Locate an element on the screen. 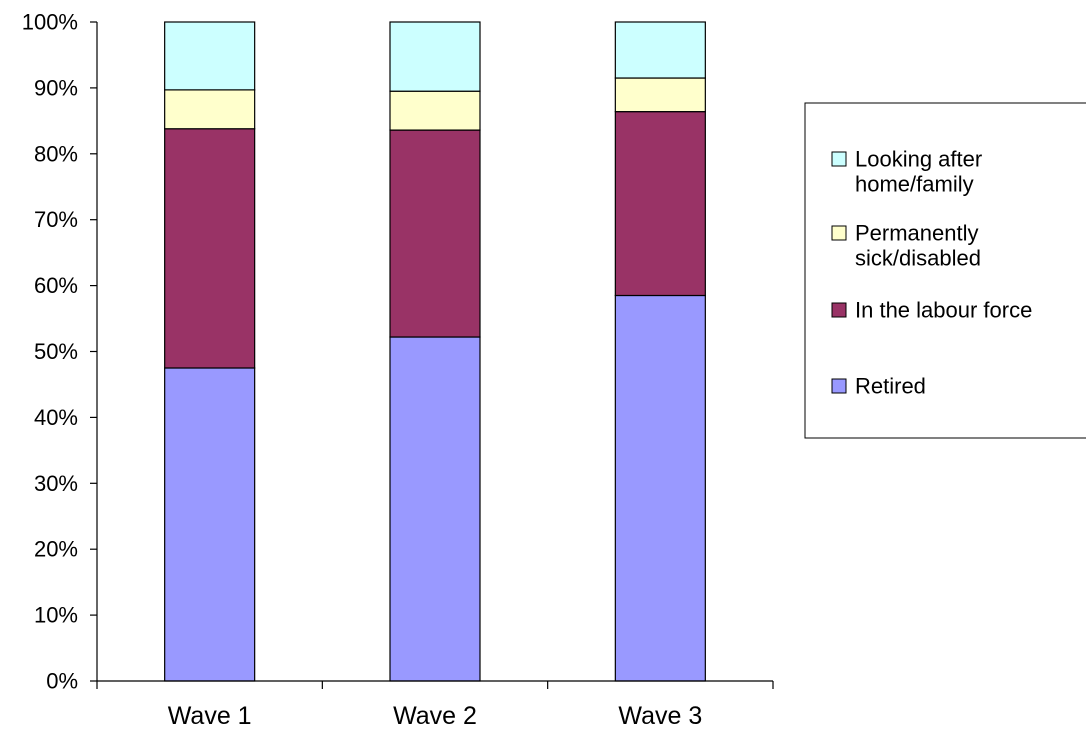 The image size is (1086, 736). y-tick-label: 50% is located at coordinates (56, 351).